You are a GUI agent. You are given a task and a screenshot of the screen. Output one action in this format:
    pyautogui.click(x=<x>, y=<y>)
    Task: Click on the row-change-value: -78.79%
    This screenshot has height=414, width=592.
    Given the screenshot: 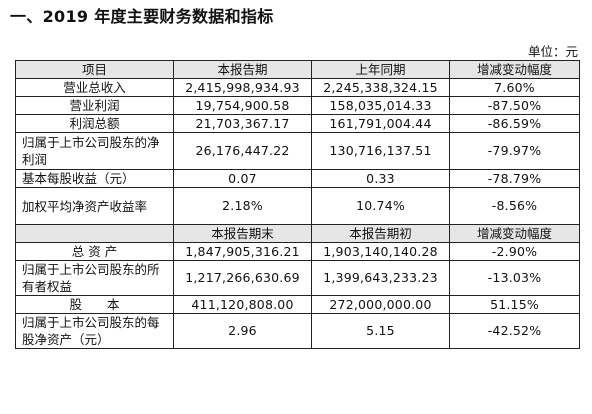 What is the action you would take?
    pyautogui.click(x=514, y=178)
    